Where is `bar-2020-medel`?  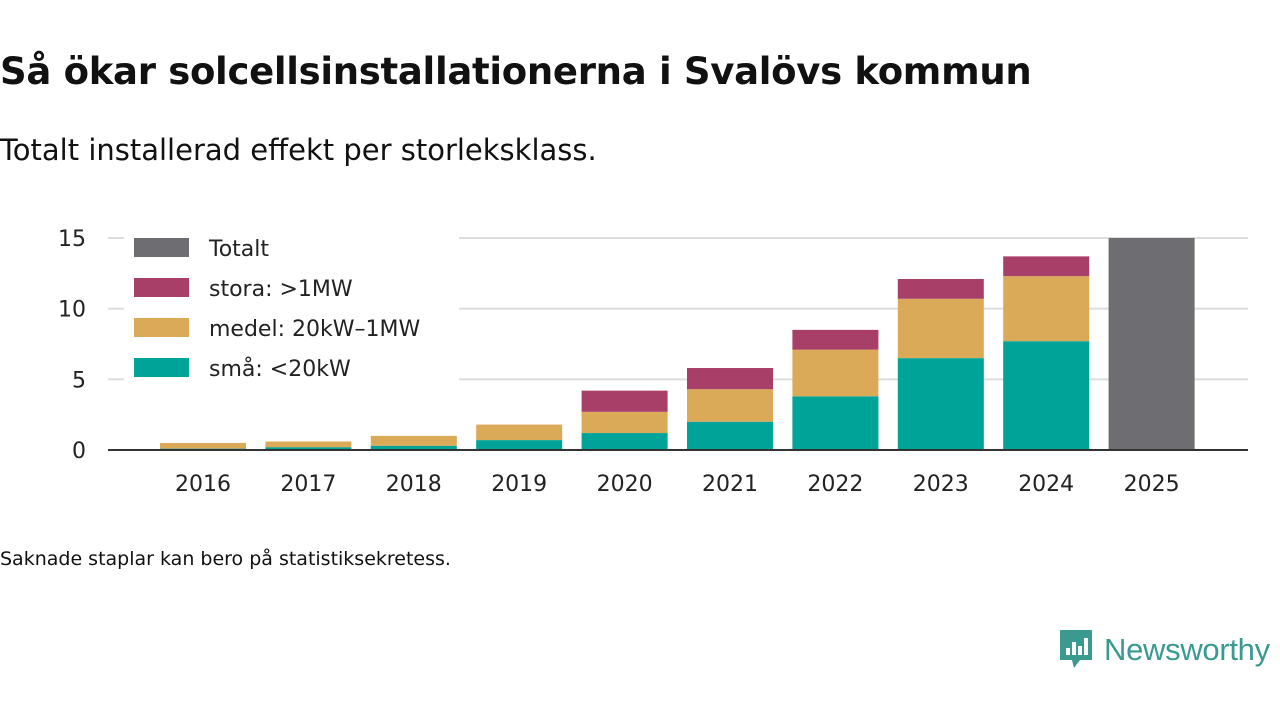
bar-2020-medel is located at coordinates (624, 422).